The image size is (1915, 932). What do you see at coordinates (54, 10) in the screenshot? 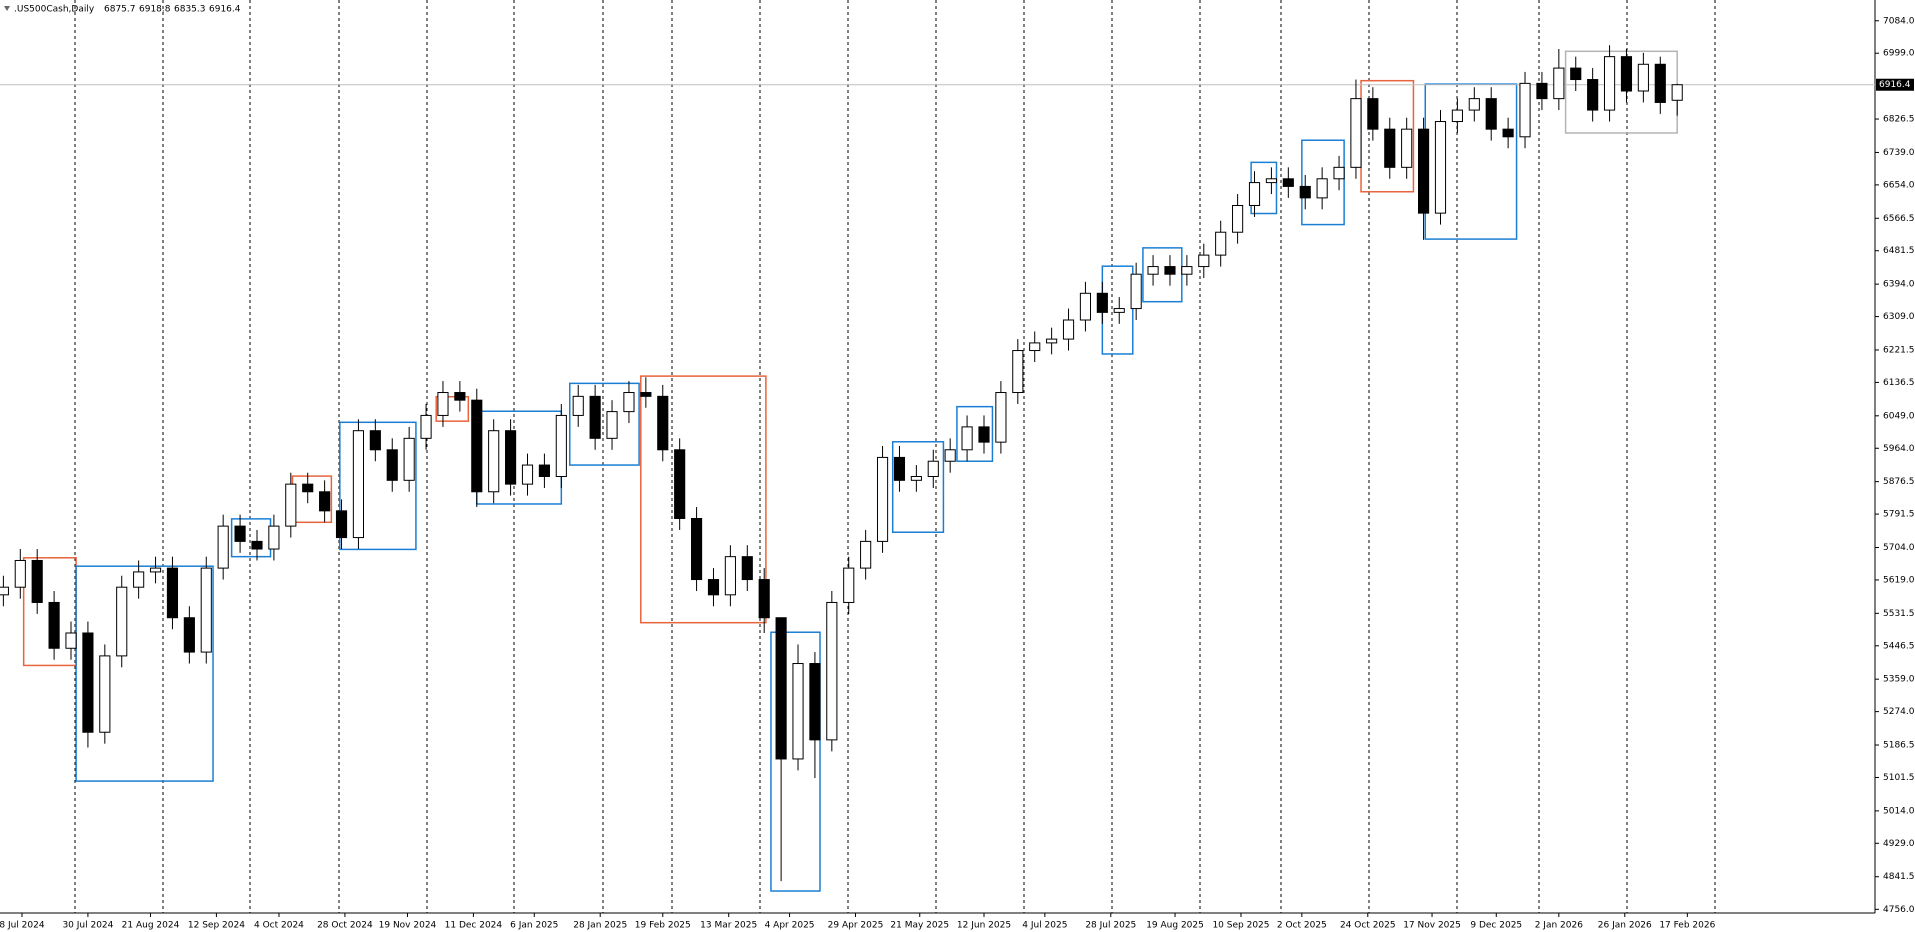
I see `symbol: .US500Cash,Daily` at bounding box center [54, 10].